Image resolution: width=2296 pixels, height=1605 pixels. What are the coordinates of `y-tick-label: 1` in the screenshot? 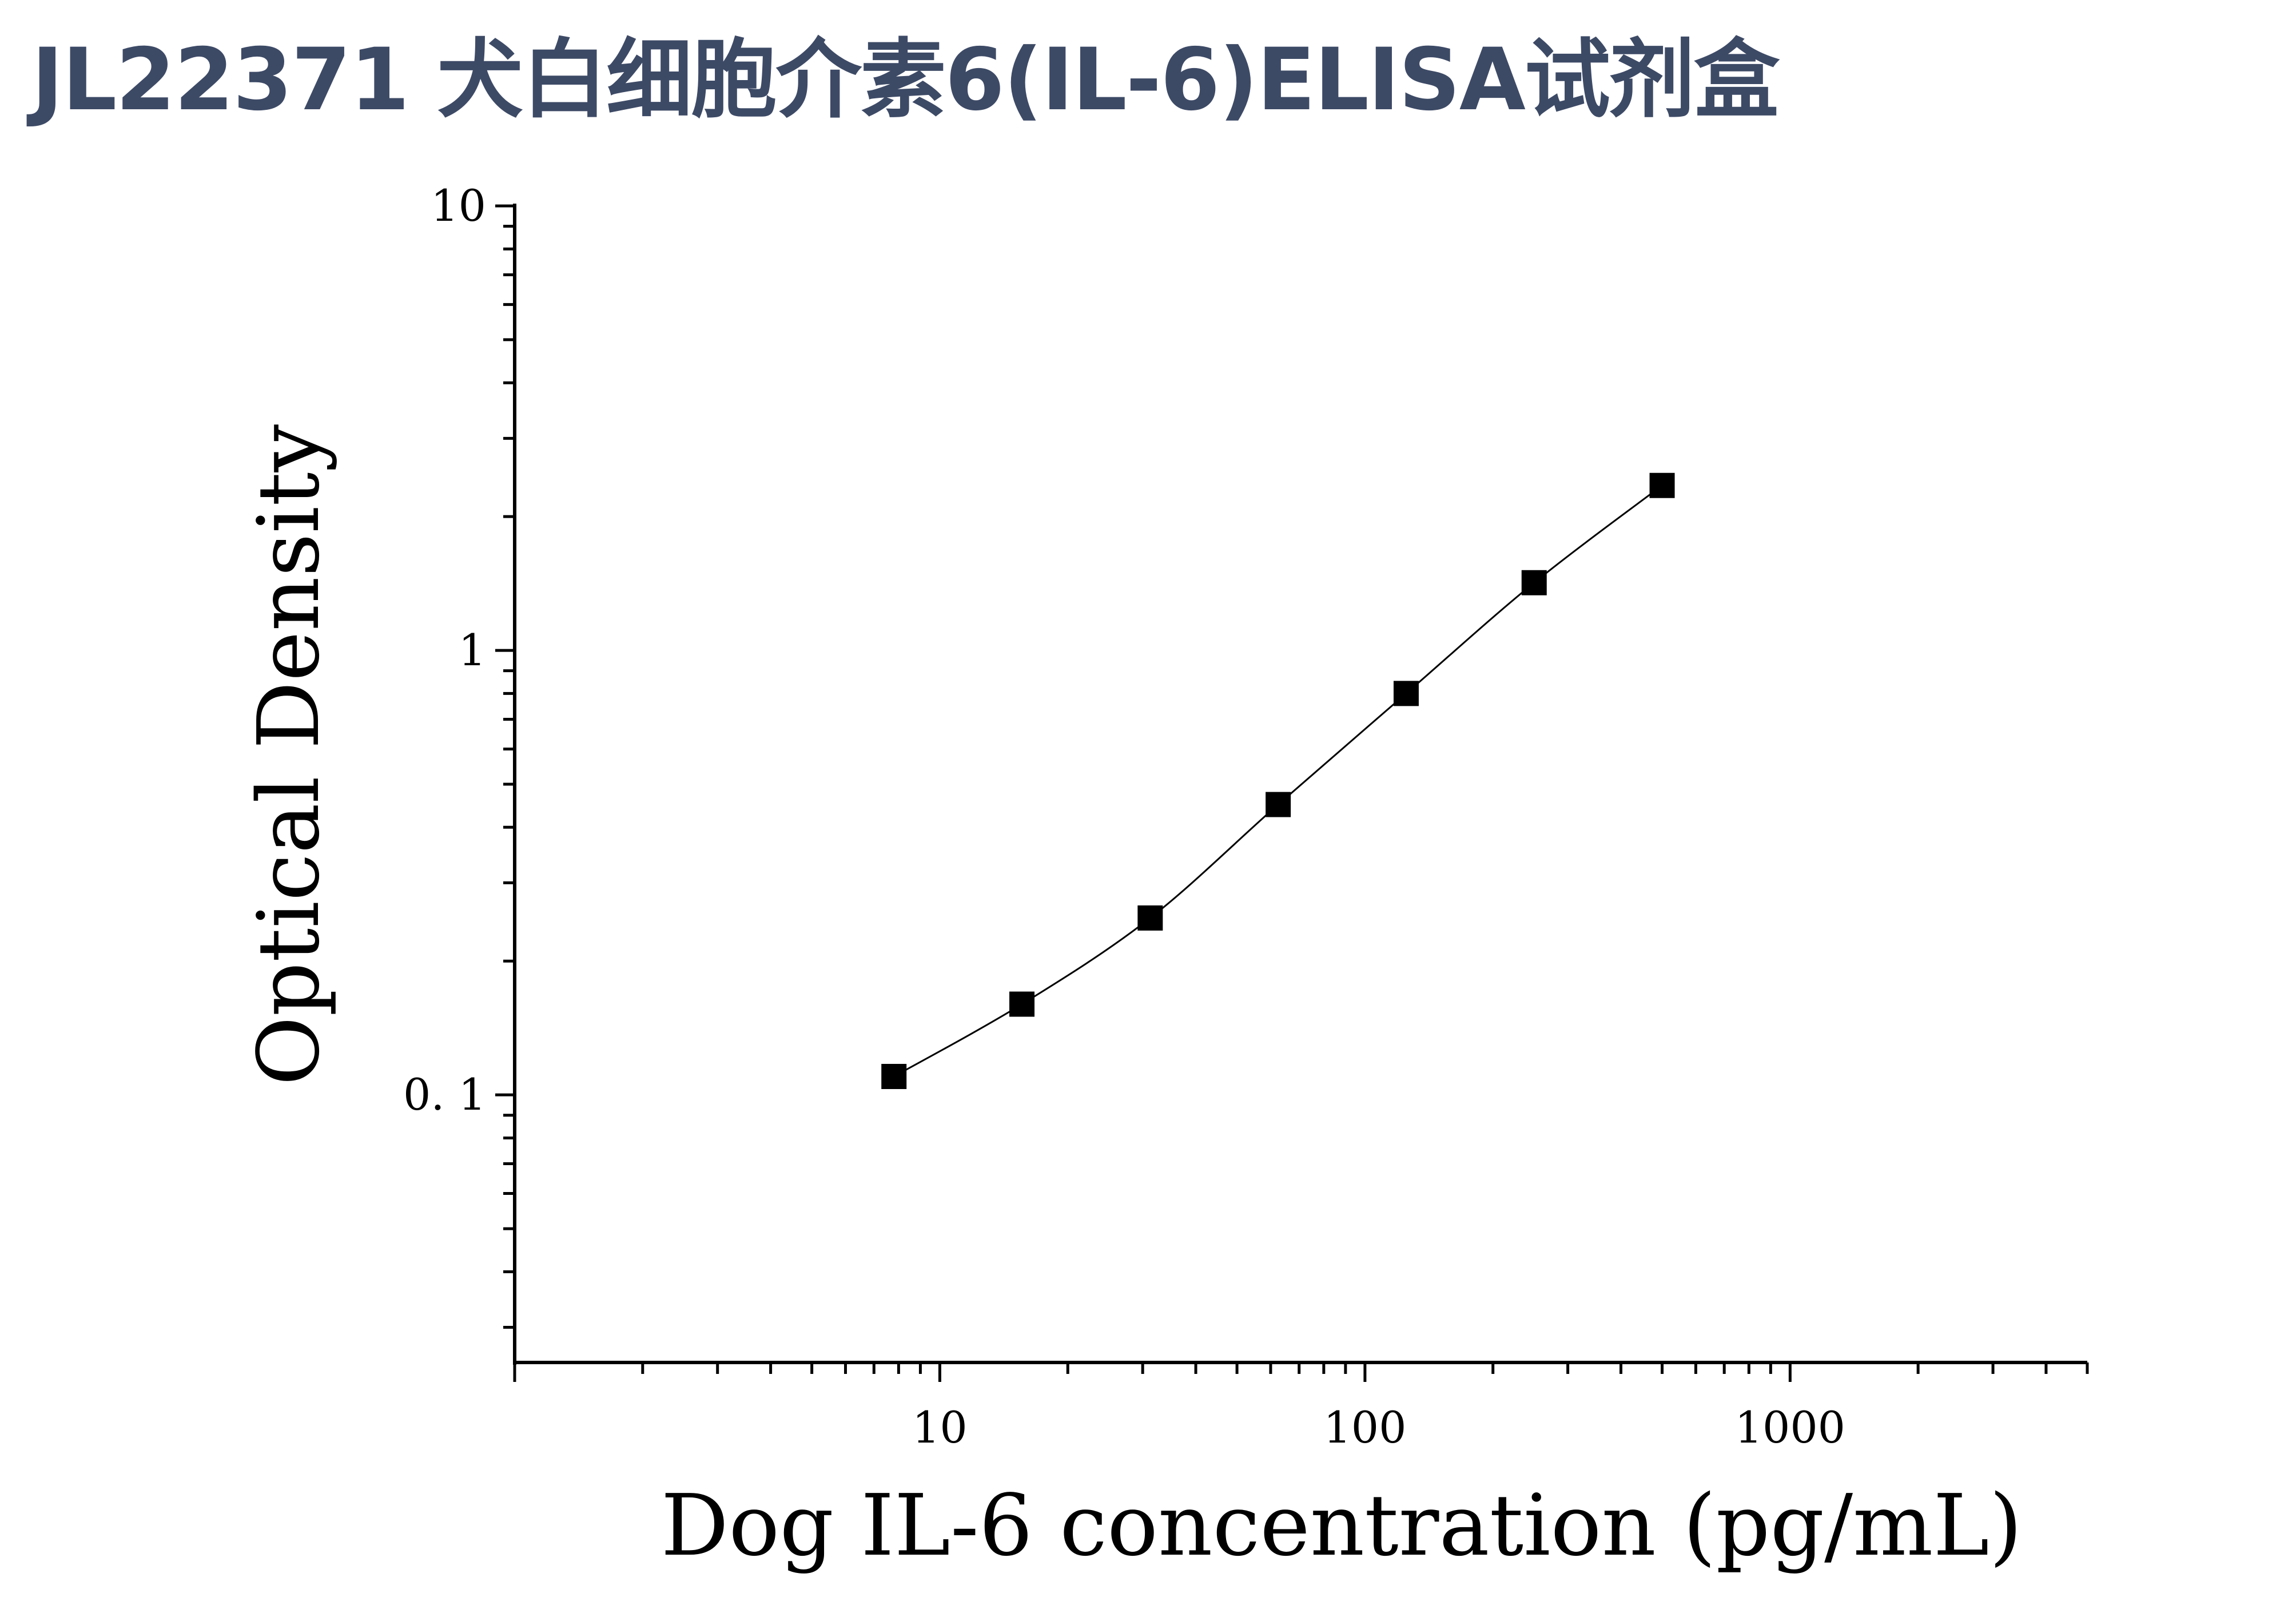 It's located at (472, 650).